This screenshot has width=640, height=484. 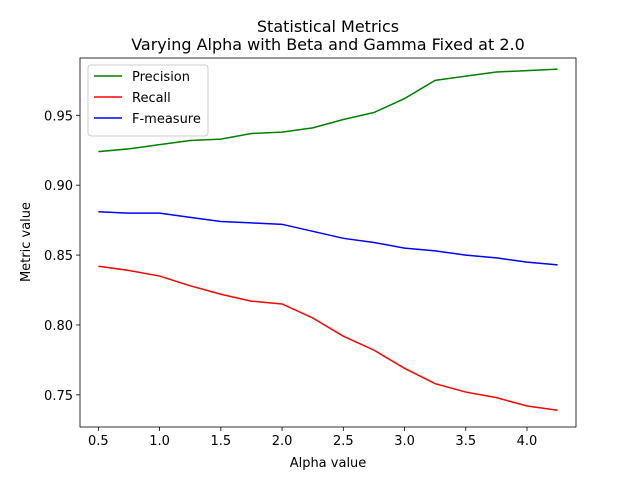 I want to click on x-tick-label: 1.0, so click(x=159, y=441).